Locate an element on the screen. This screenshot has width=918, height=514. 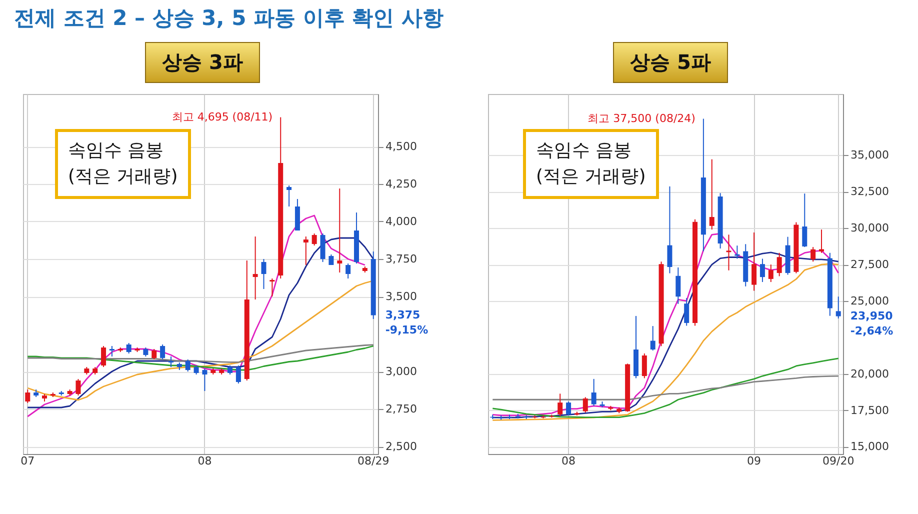
y-tick-label: 32,500 is located at coordinates (869, 191).